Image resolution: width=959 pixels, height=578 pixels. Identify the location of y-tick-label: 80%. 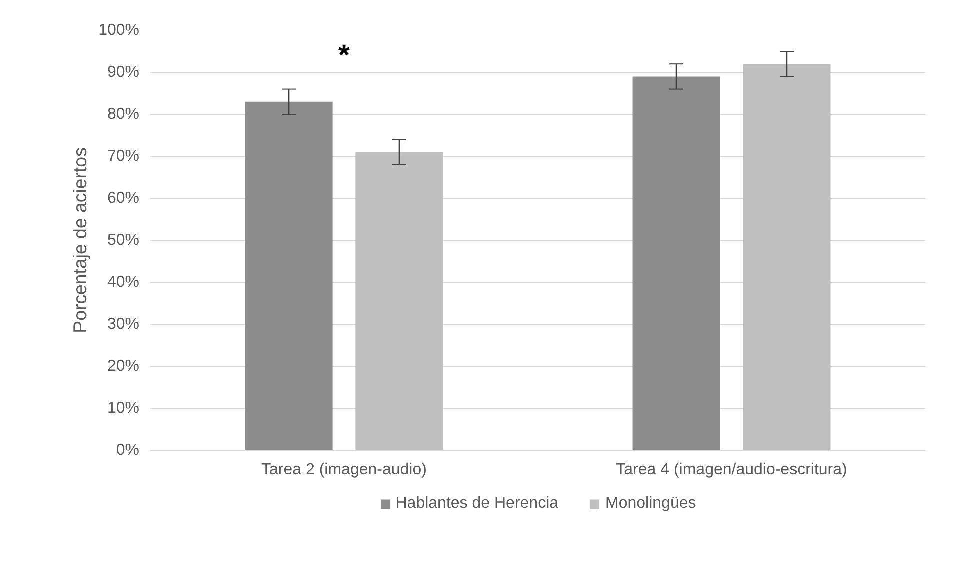
(123, 114).